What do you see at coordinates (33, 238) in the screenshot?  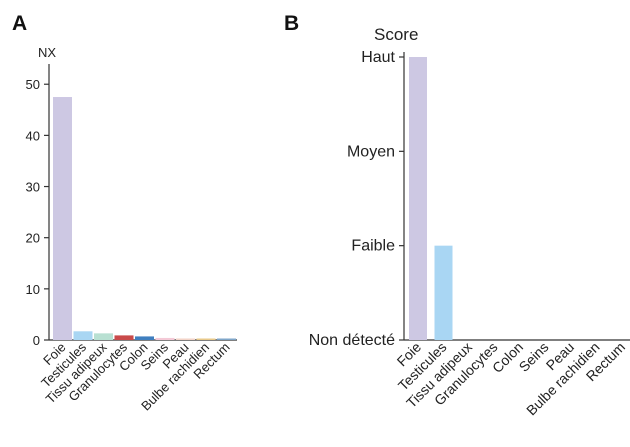 I see `a-y-tick-label: 20` at bounding box center [33, 238].